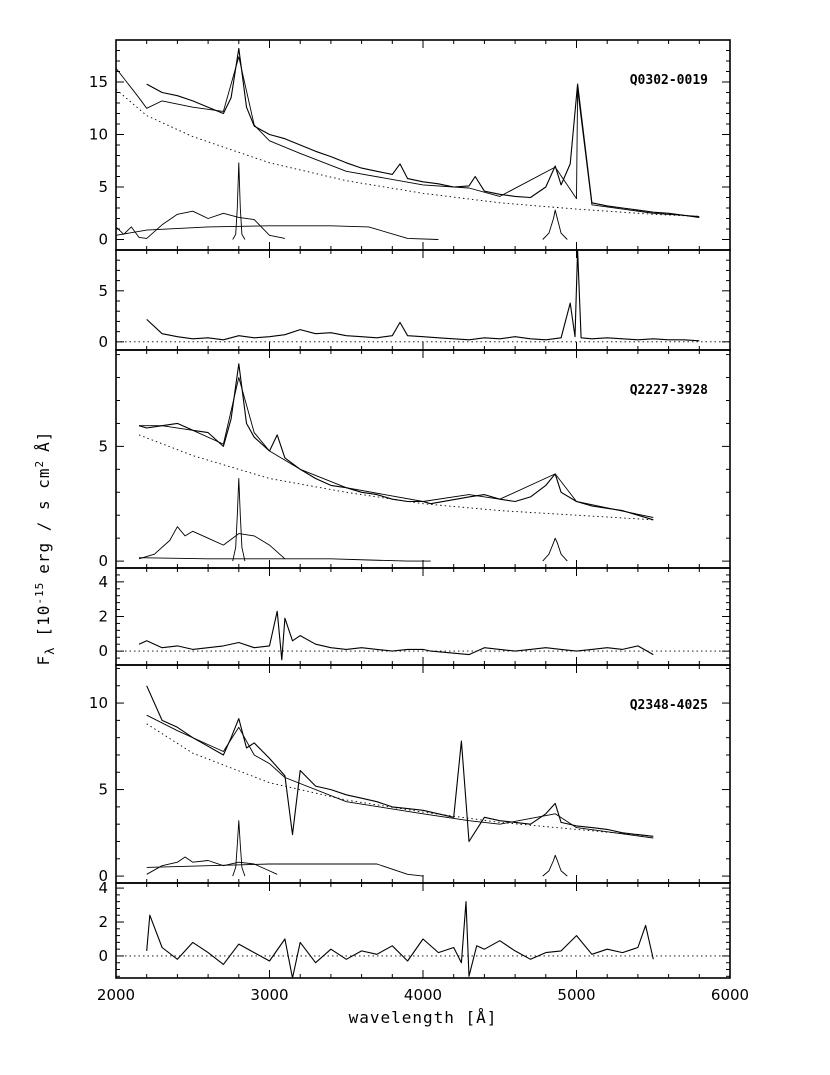 The width and height of the screenshot is (830, 1075). What do you see at coordinates (43, 441) in the screenshot?
I see `y-axis-title-units-c: Å]` at bounding box center [43, 441].